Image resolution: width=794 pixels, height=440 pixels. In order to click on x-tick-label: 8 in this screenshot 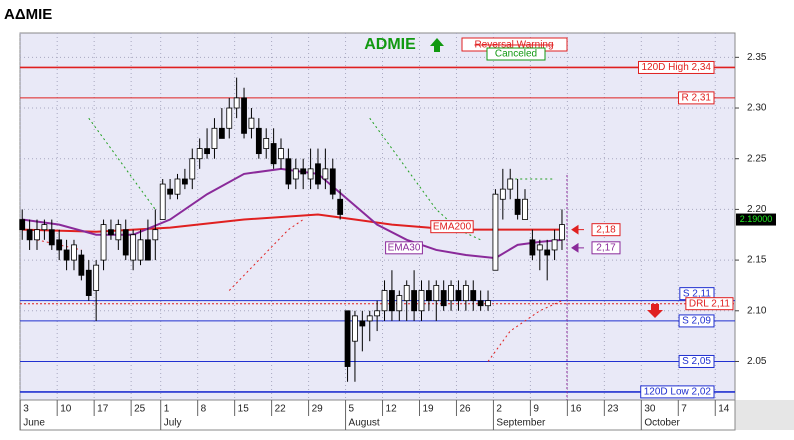, I will do `click(204, 409)`.